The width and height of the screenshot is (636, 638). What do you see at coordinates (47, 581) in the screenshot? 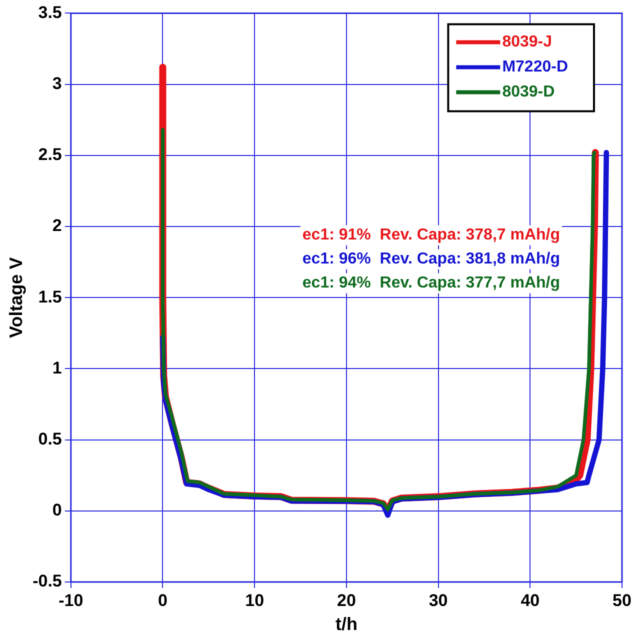
I see `y-tick-label: -0.5` at bounding box center [47, 581].